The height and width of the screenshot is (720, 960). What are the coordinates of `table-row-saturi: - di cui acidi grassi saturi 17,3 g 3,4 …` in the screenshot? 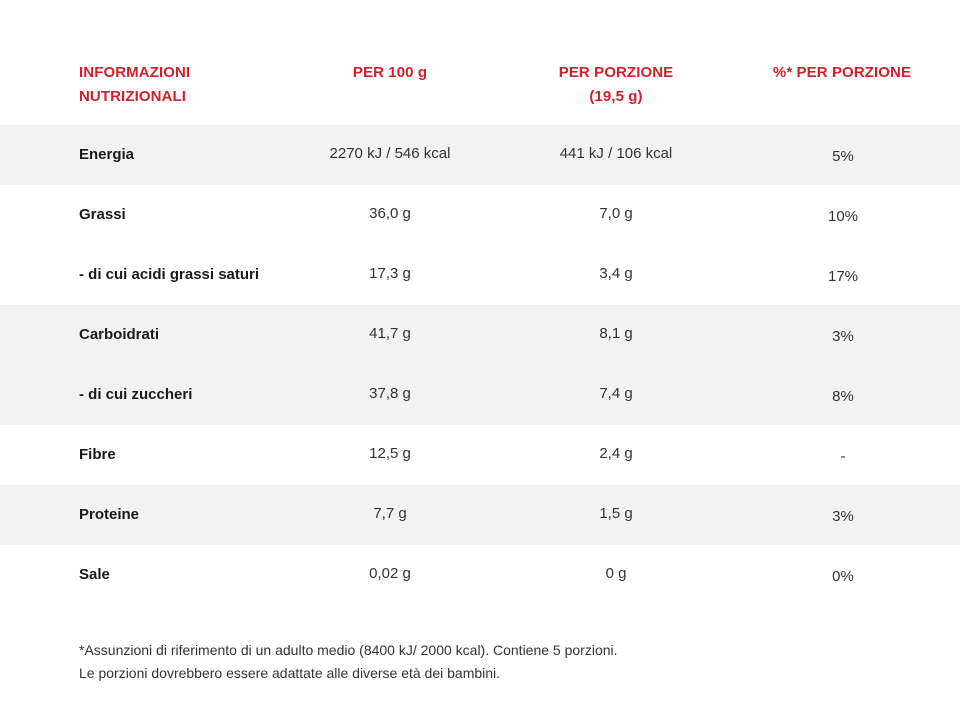 It's located at (480, 275).